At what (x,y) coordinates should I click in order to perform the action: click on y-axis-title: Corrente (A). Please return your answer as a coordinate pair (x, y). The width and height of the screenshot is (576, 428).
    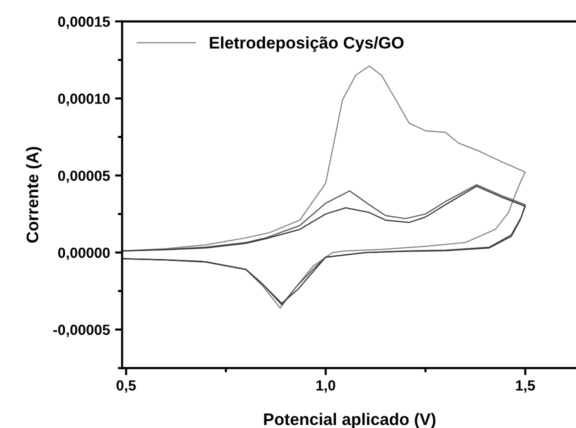
    Looking at the image, I should click on (34, 194).